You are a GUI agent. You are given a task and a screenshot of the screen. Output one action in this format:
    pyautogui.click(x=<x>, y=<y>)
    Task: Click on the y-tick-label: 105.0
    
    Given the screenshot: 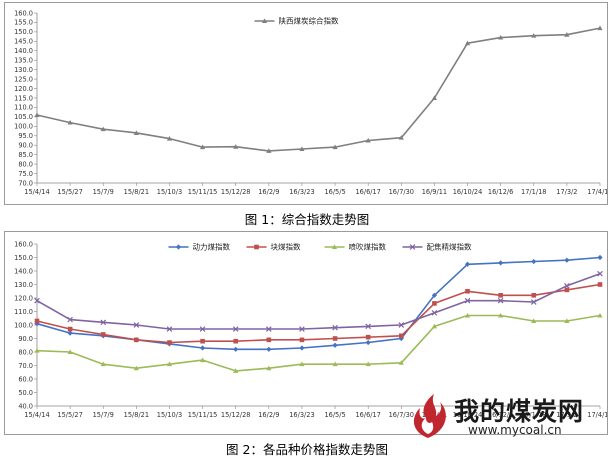 What is the action you would take?
    pyautogui.click(x=23, y=117)
    